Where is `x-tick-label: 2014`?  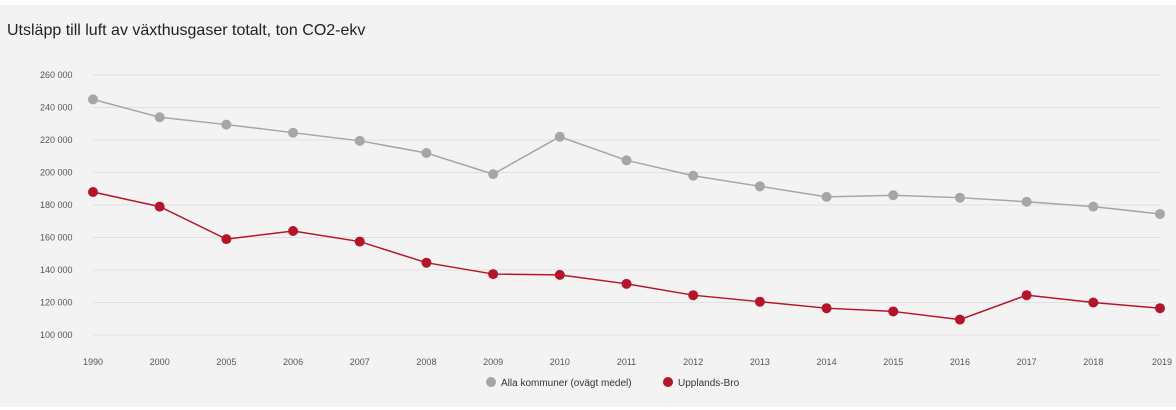
x-tick-label: 2014 is located at coordinates (827, 362).